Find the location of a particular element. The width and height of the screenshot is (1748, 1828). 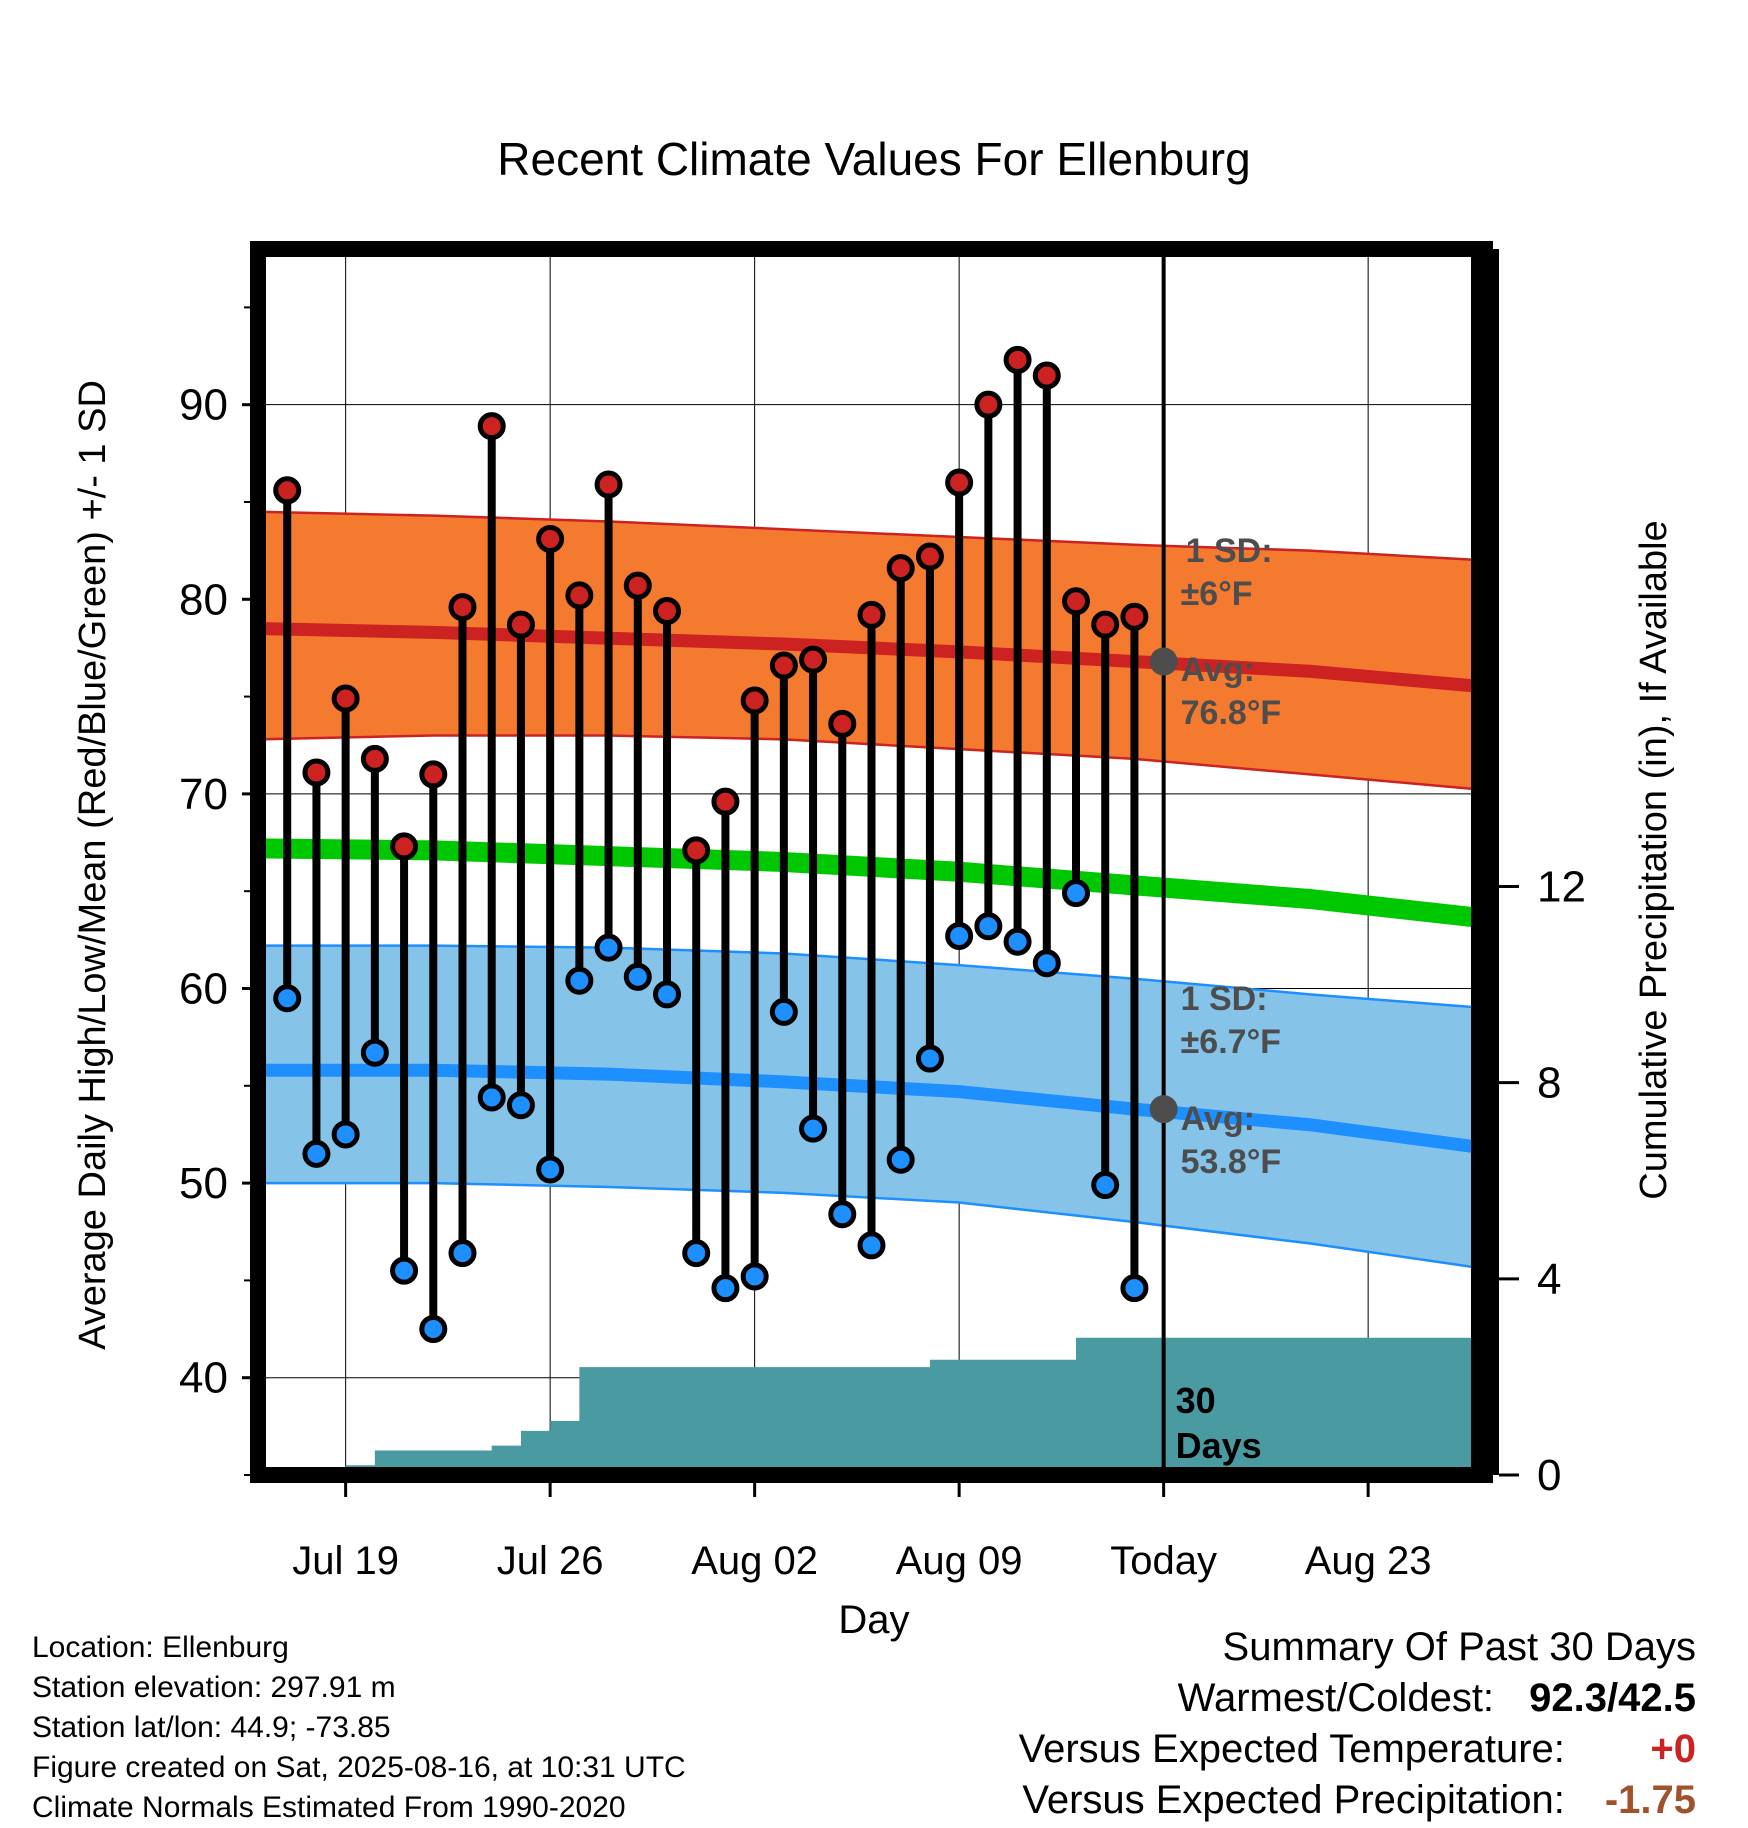

warmest-label: Warmest/Coldest: is located at coordinates (1336, 1698).